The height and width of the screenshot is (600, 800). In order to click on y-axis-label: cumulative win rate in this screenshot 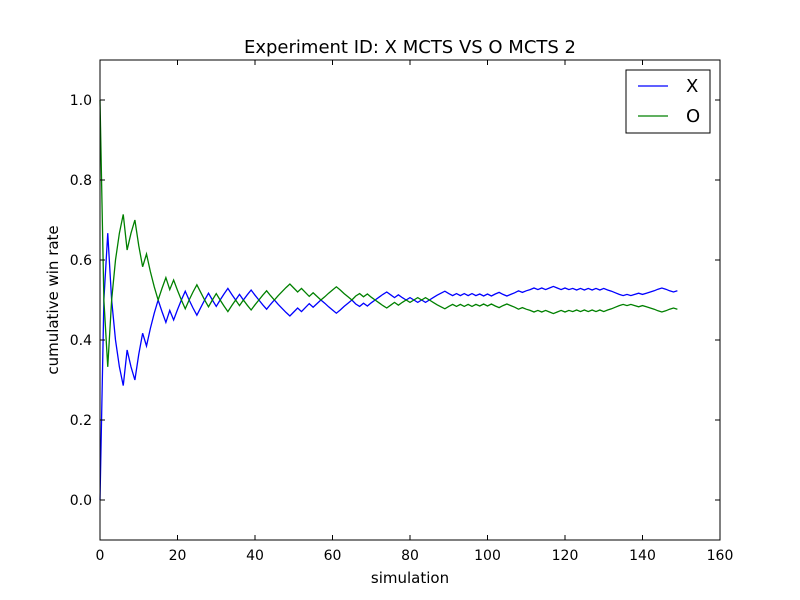, I will do `click(53, 299)`.